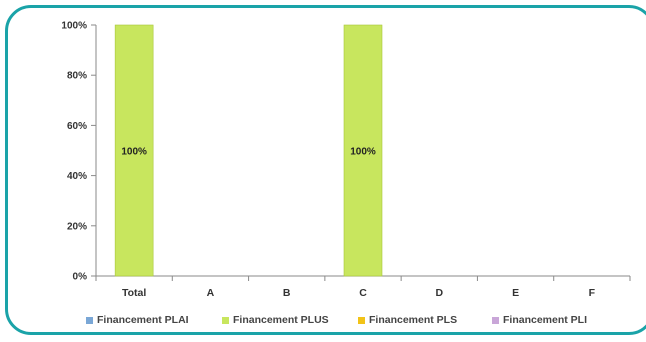 This screenshot has height=342, width=646. What do you see at coordinates (211, 293) in the screenshot?
I see `x-category-label: A` at bounding box center [211, 293].